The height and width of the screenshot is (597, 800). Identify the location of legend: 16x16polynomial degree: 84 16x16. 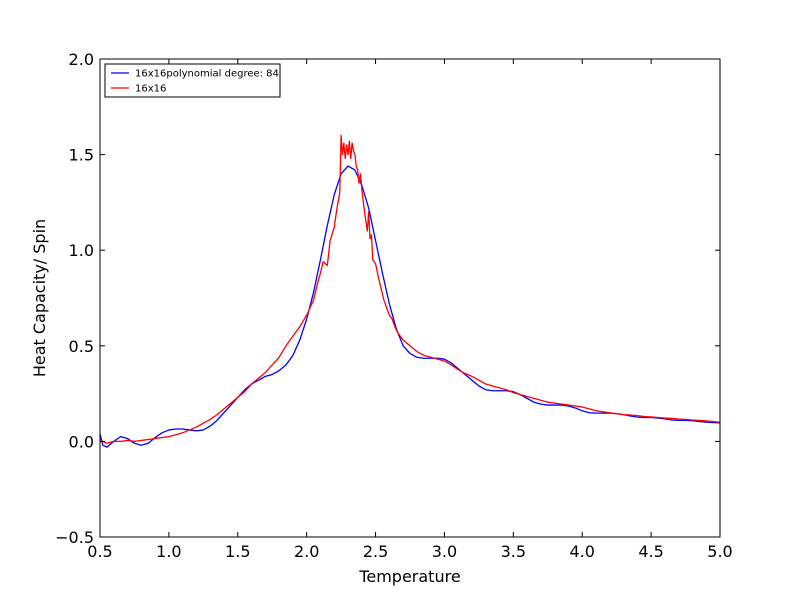
(192, 80).